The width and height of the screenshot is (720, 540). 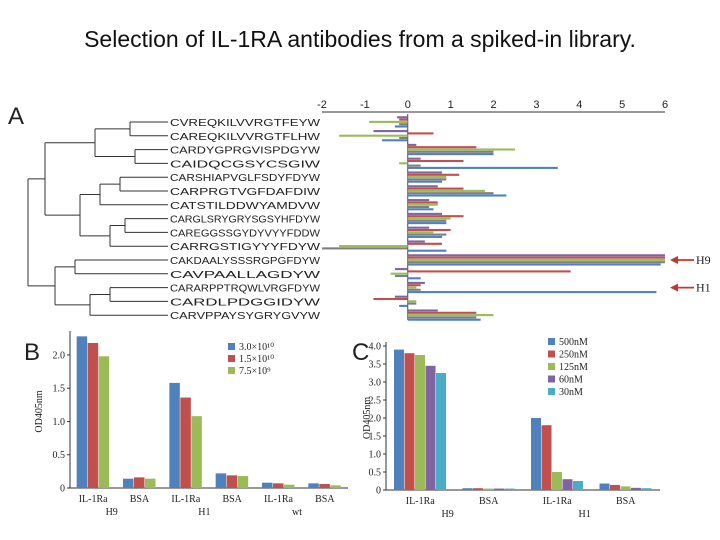 I want to click on sequence-label: CAIDQCGSYCSGIW, so click(x=245, y=164).